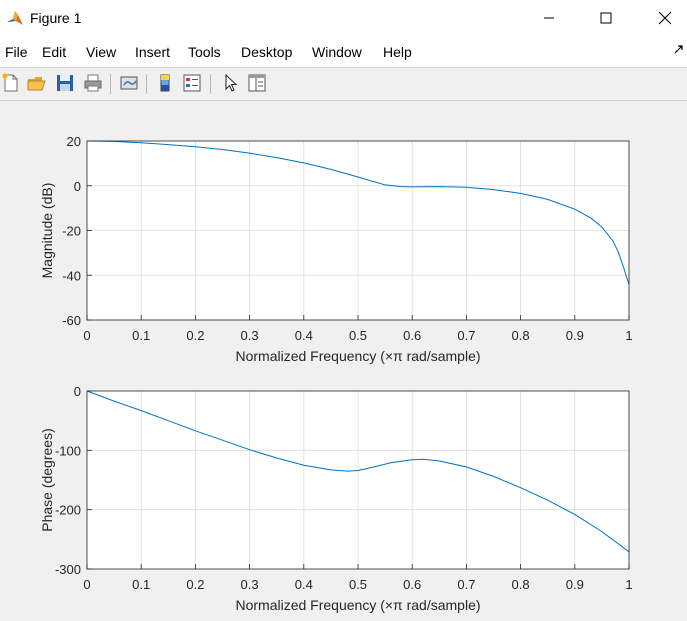 This screenshot has height=621, width=687. I want to click on y-tick-label: -60, so click(71, 320).